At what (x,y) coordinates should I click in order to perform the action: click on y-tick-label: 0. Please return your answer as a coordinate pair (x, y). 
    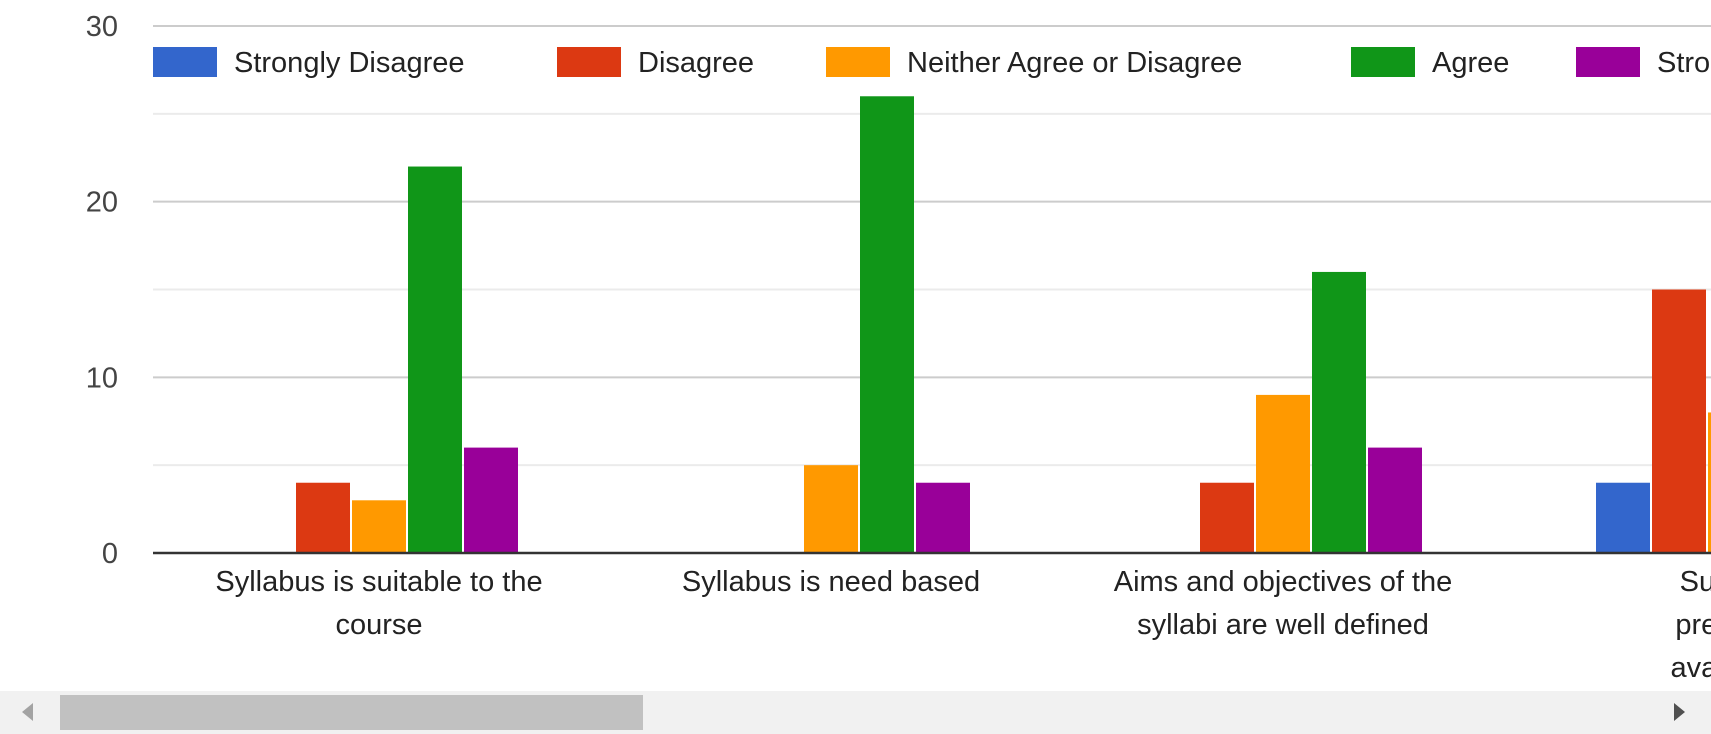
    Looking at the image, I should click on (110, 554).